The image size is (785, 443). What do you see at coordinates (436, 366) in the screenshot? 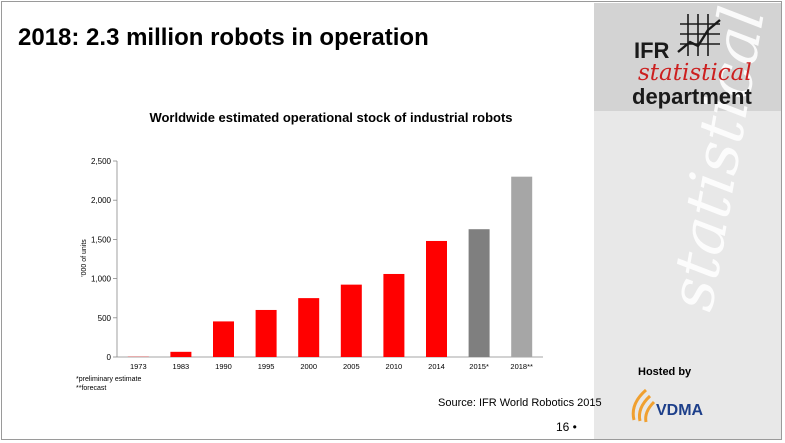
I see `x-tick-label: 2014` at bounding box center [436, 366].